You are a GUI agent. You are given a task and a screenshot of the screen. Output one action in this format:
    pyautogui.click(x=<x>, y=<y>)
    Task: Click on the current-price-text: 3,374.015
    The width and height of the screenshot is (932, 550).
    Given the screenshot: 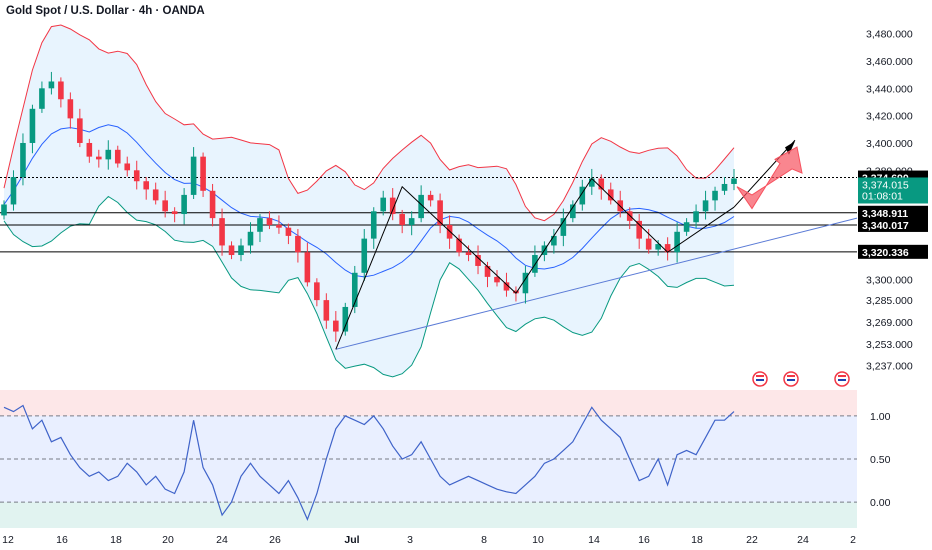 What is the action you would take?
    pyautogui.click(x=885, y=185)
    